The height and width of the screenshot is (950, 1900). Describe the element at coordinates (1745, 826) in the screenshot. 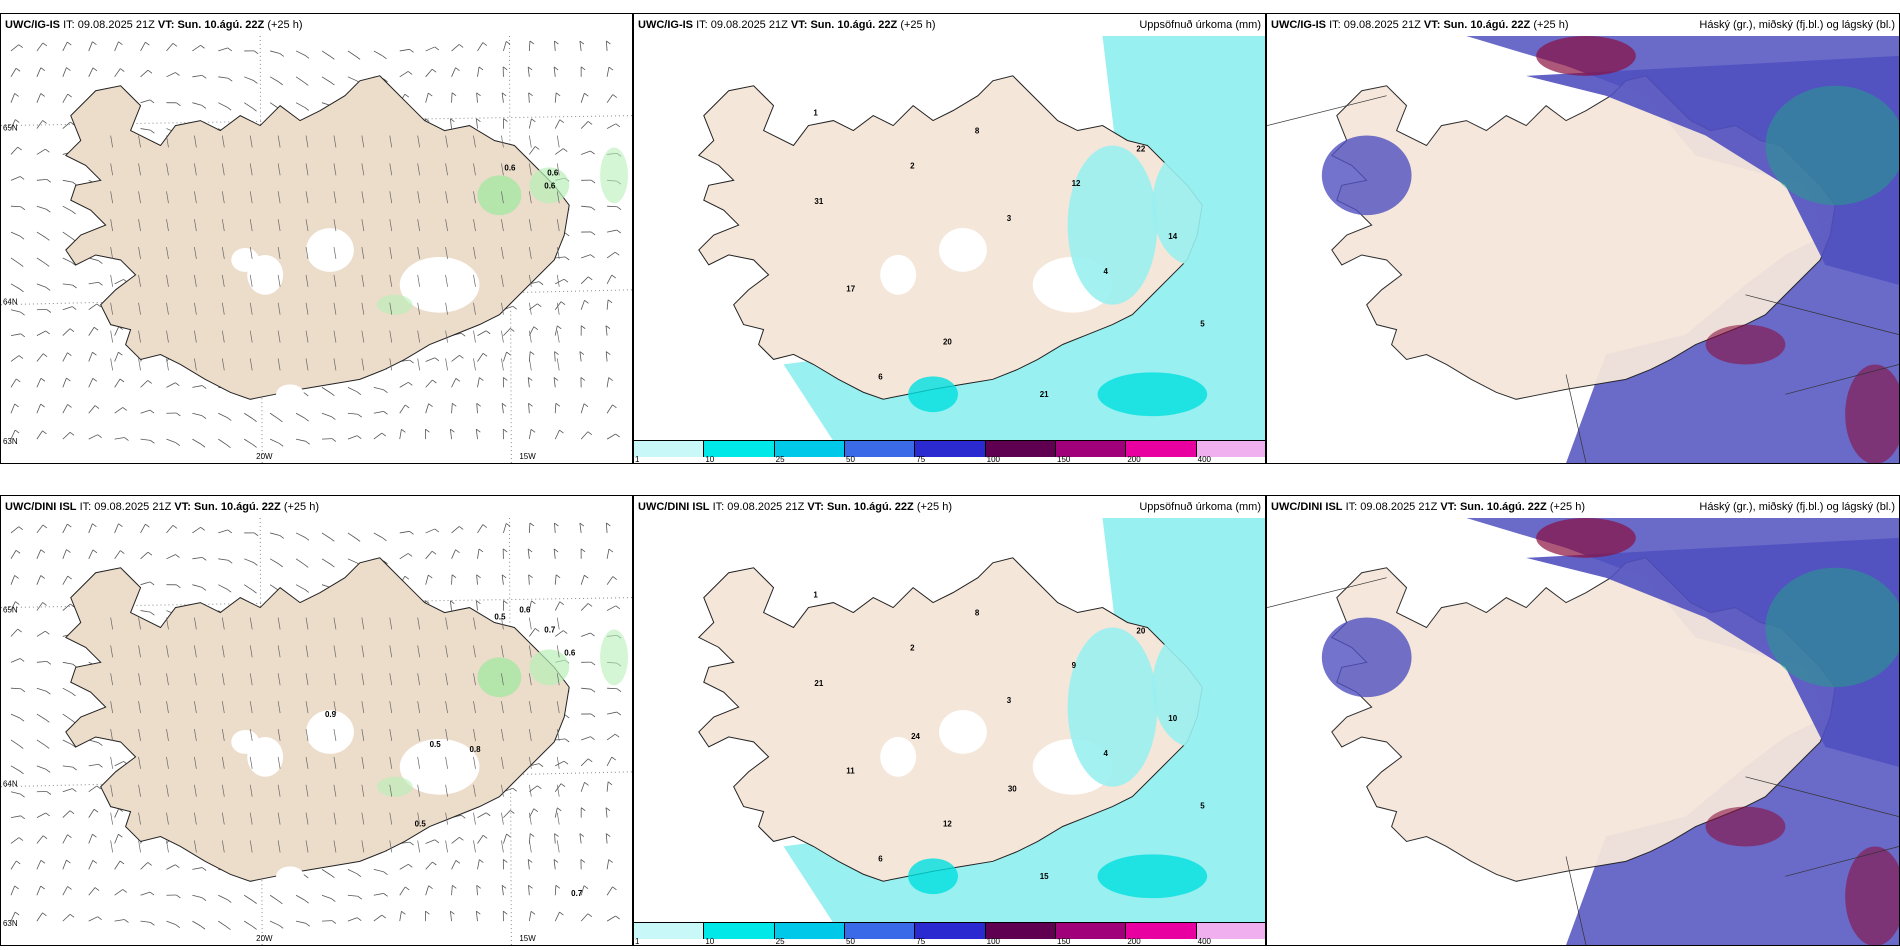

I see `high-cloud-area` at that location.